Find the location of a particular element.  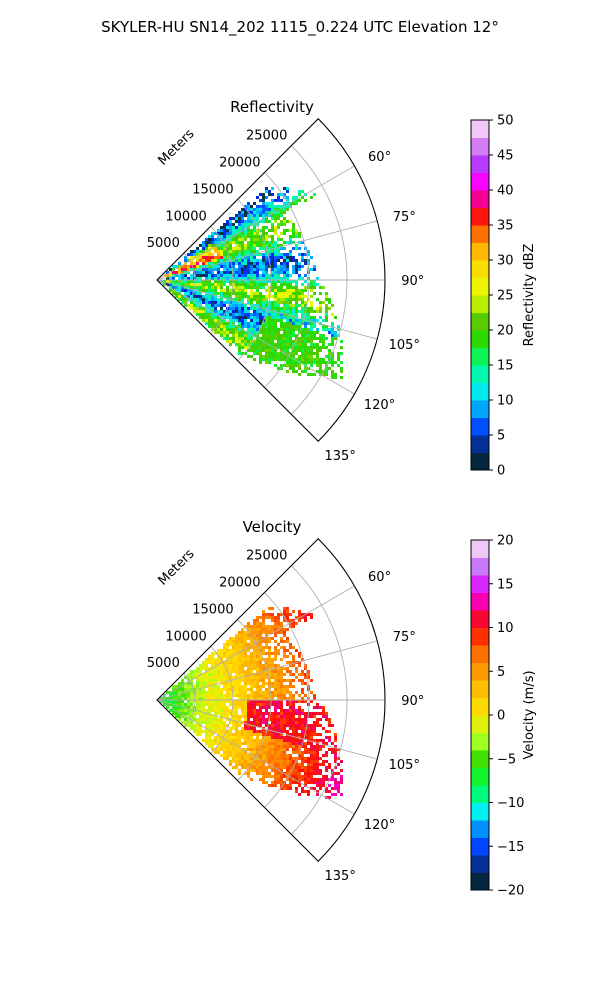

velocity-echoes is located at coordinates (251, 703).